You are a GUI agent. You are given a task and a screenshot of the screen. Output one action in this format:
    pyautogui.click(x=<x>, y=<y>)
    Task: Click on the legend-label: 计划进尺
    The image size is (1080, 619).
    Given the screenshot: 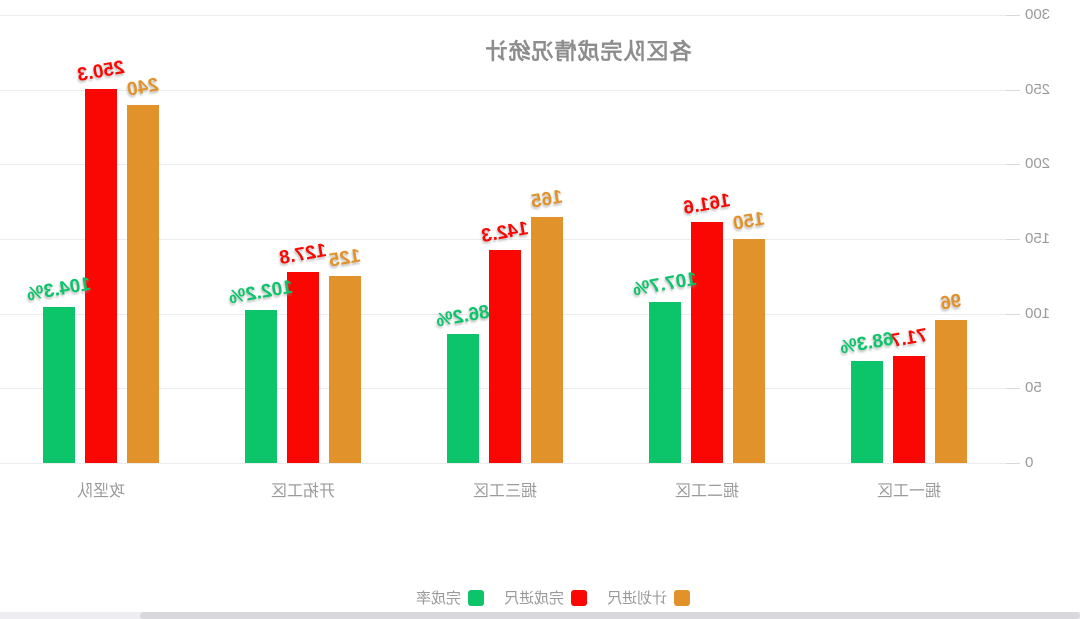 What is the action you would take?
    pyautogui.click(x=637, y=598)
    